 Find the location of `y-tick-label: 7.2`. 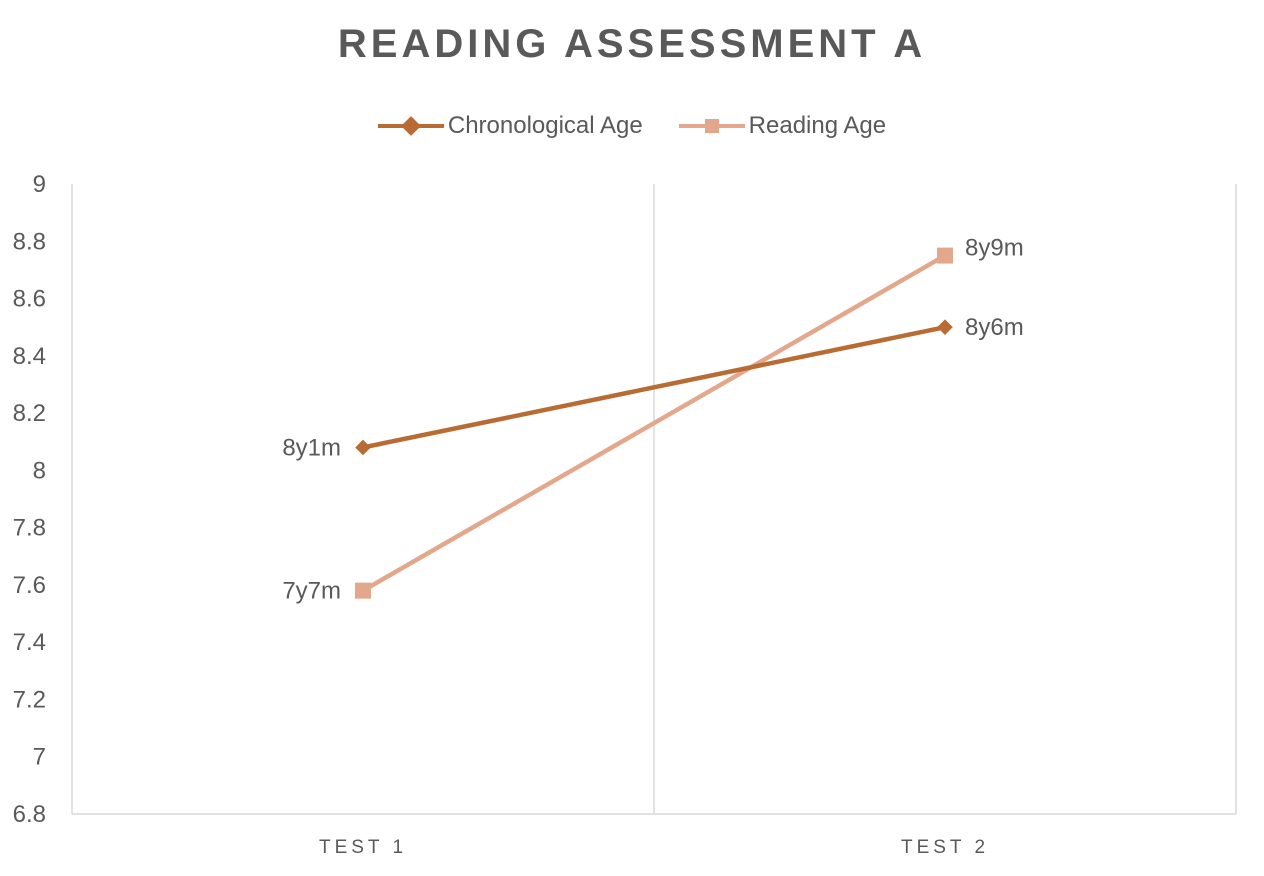

y-tick-label: 7.2 is located at coordinates (29, 699).